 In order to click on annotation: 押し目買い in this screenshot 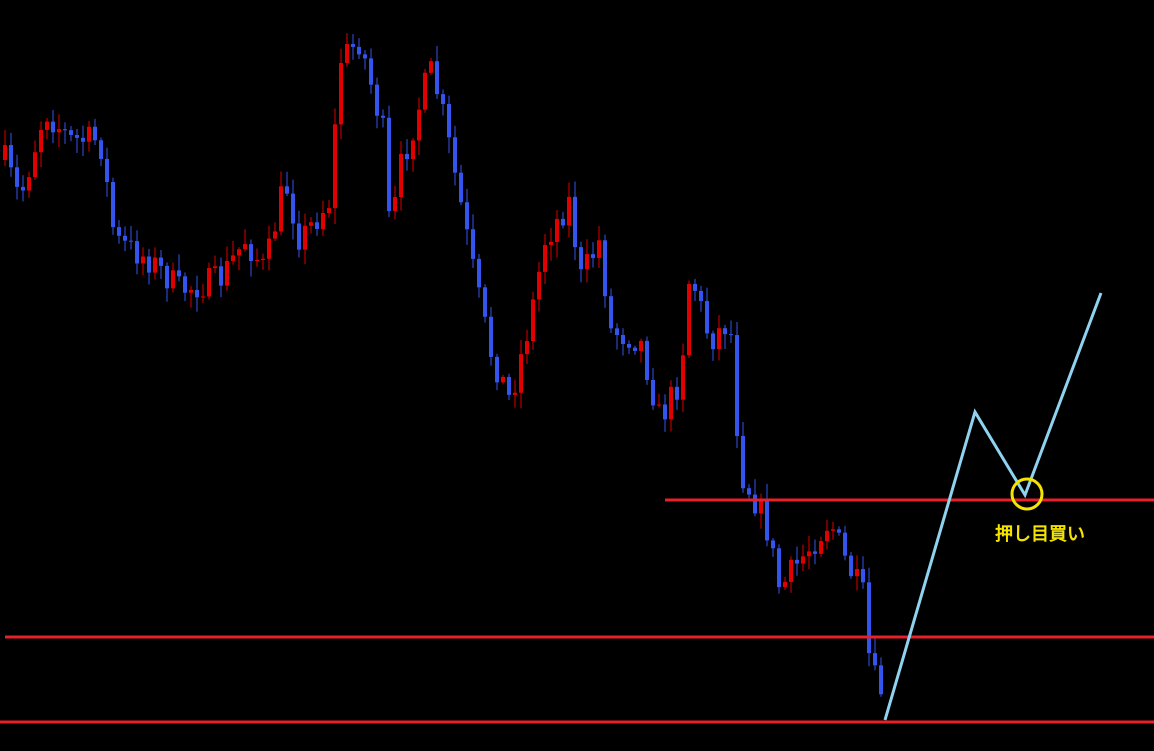, I will do `click(1040, 534)`.